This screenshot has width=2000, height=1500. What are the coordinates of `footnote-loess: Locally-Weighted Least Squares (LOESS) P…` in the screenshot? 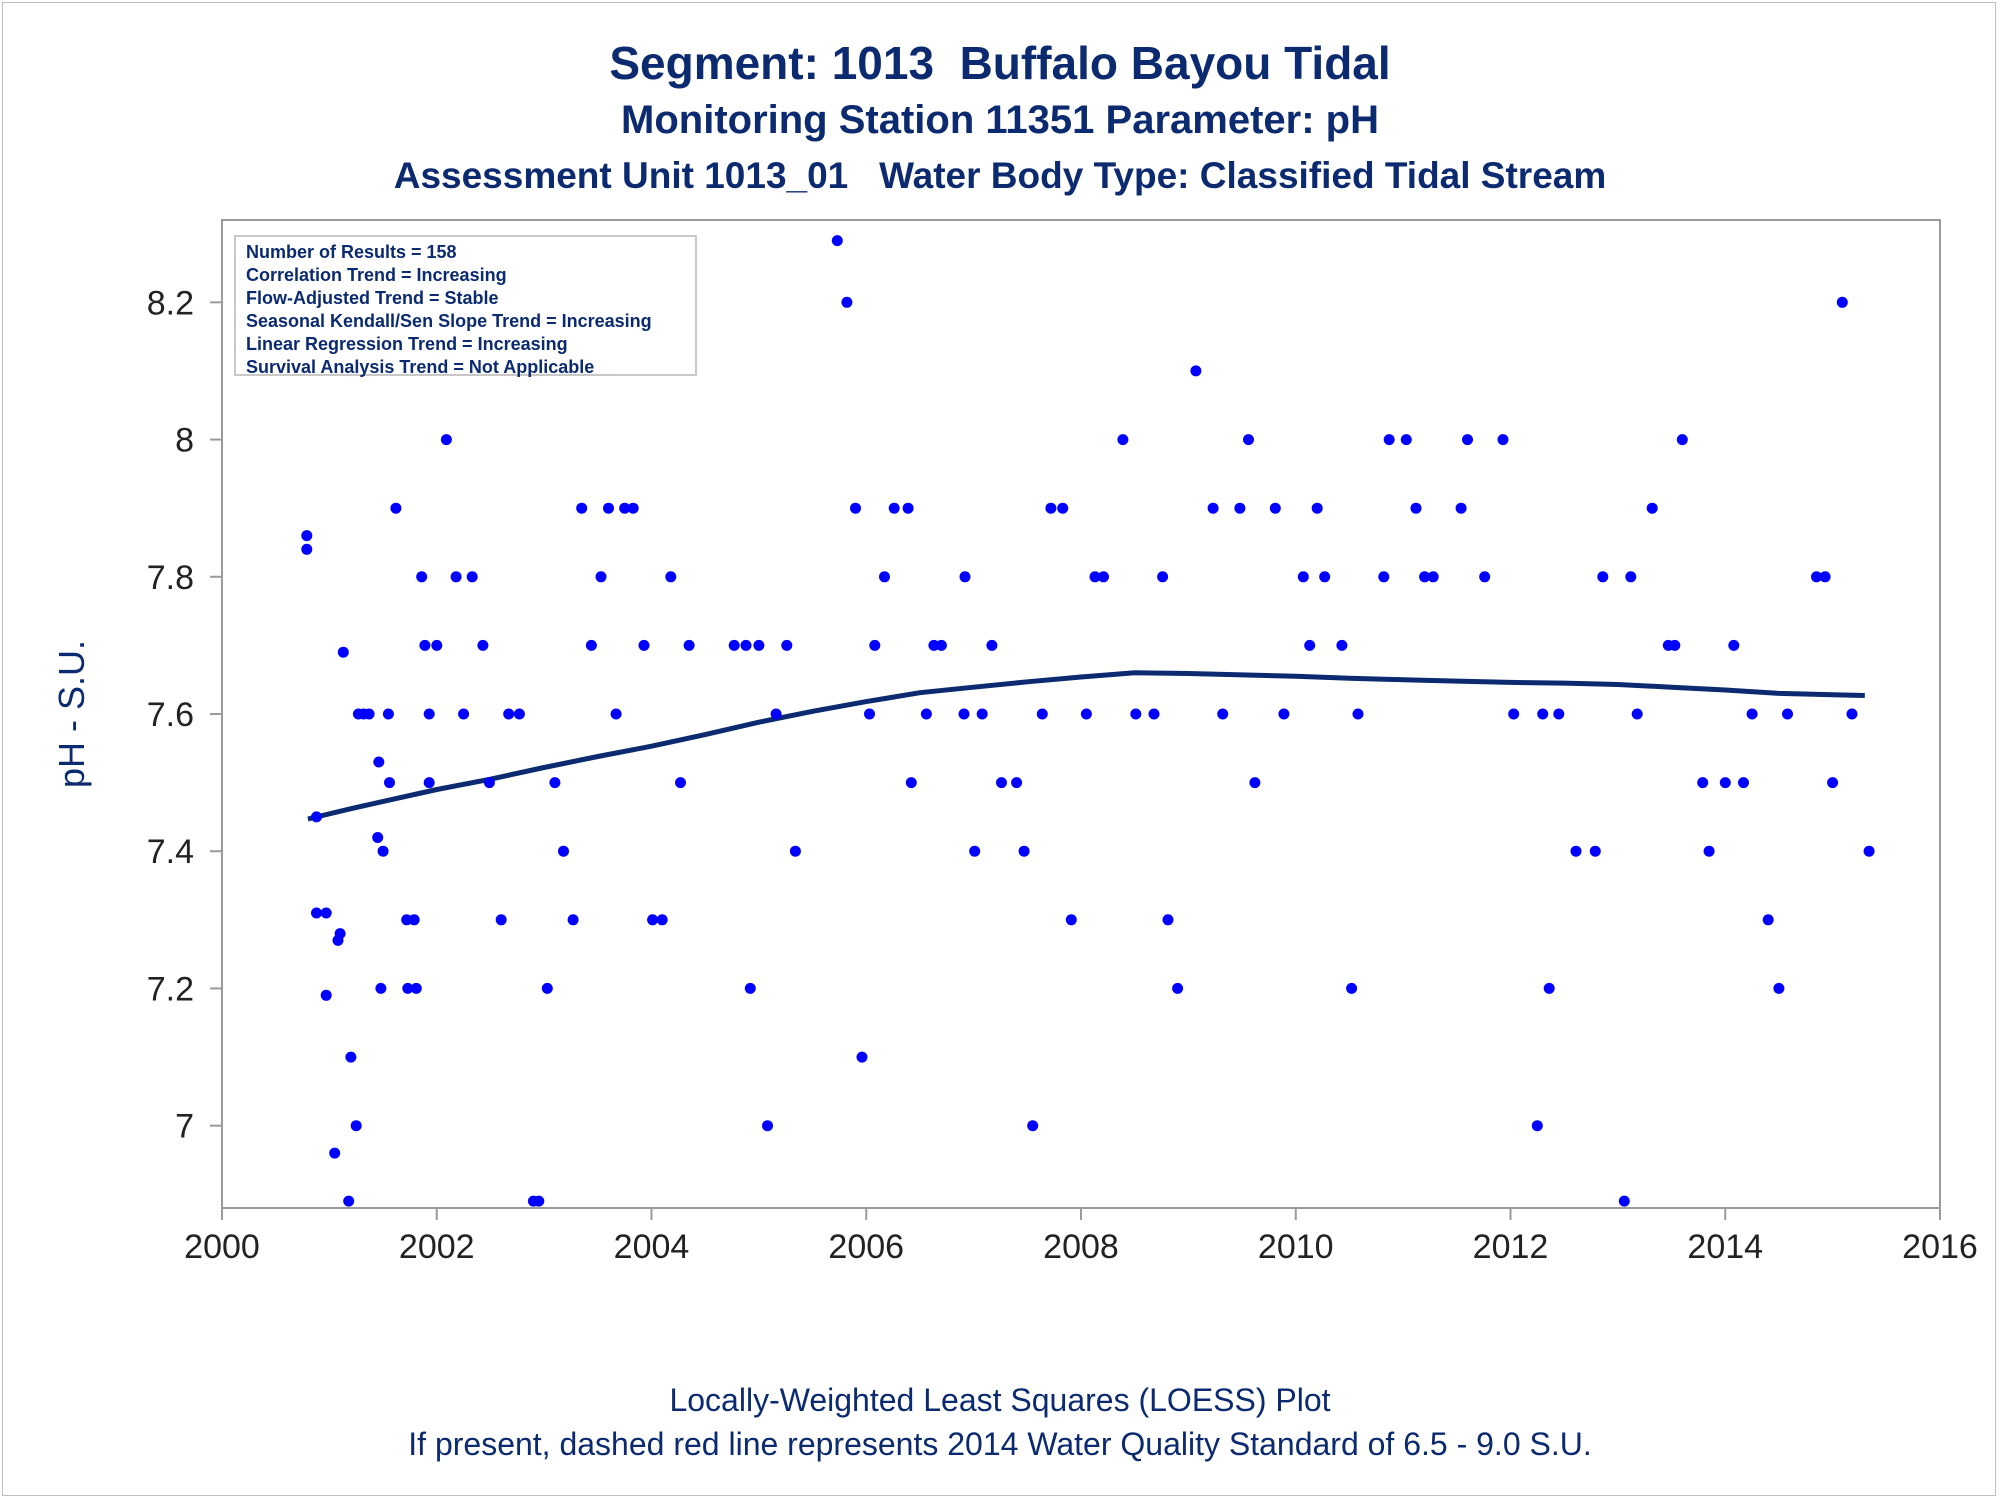 It's located at (1000, 1400).